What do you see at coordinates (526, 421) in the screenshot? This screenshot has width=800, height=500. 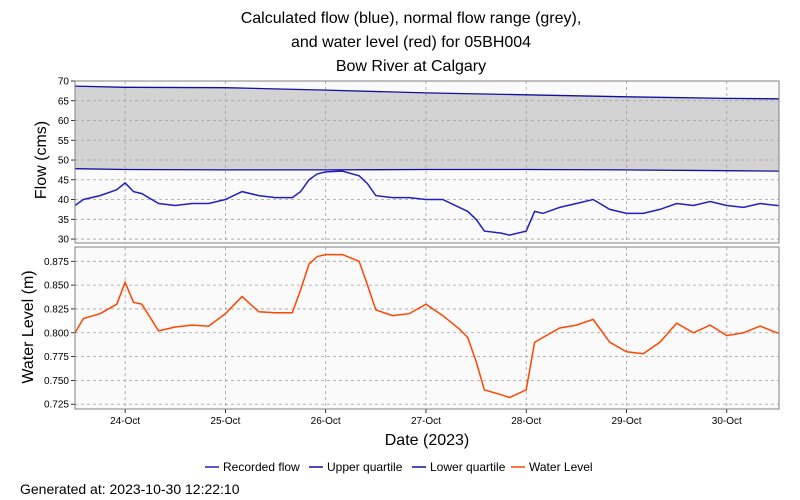 I see `x-tick-label: 28-Oct` at bounding box center [526, 421].